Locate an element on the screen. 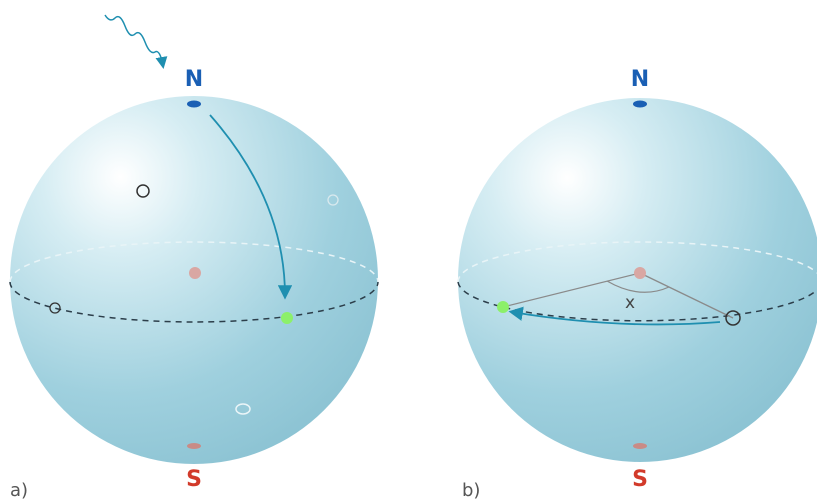  equator-front is located at coordinates (637, 301).